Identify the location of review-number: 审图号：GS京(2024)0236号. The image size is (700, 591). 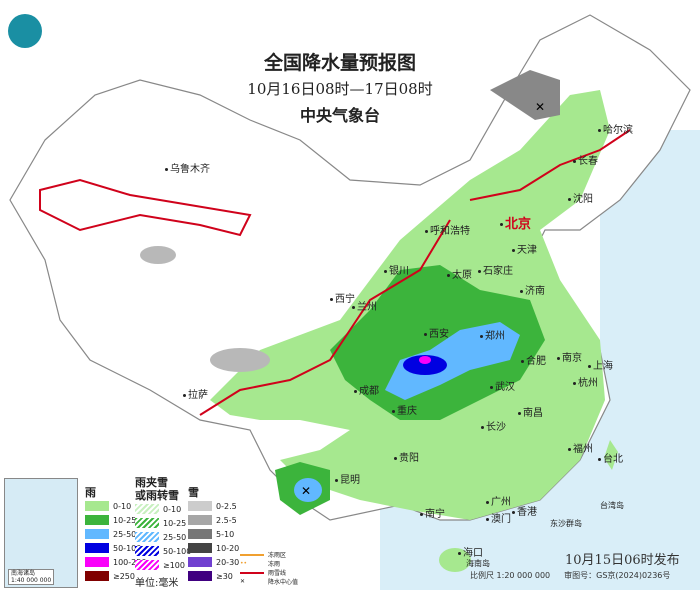
(617, 575).